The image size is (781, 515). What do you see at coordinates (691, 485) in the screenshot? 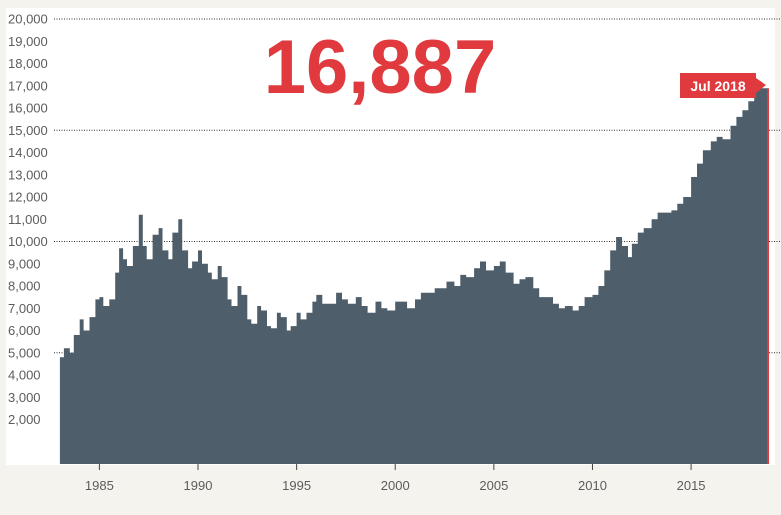
I see `x-tick-label: 2015` at bounding box center [691, 485].